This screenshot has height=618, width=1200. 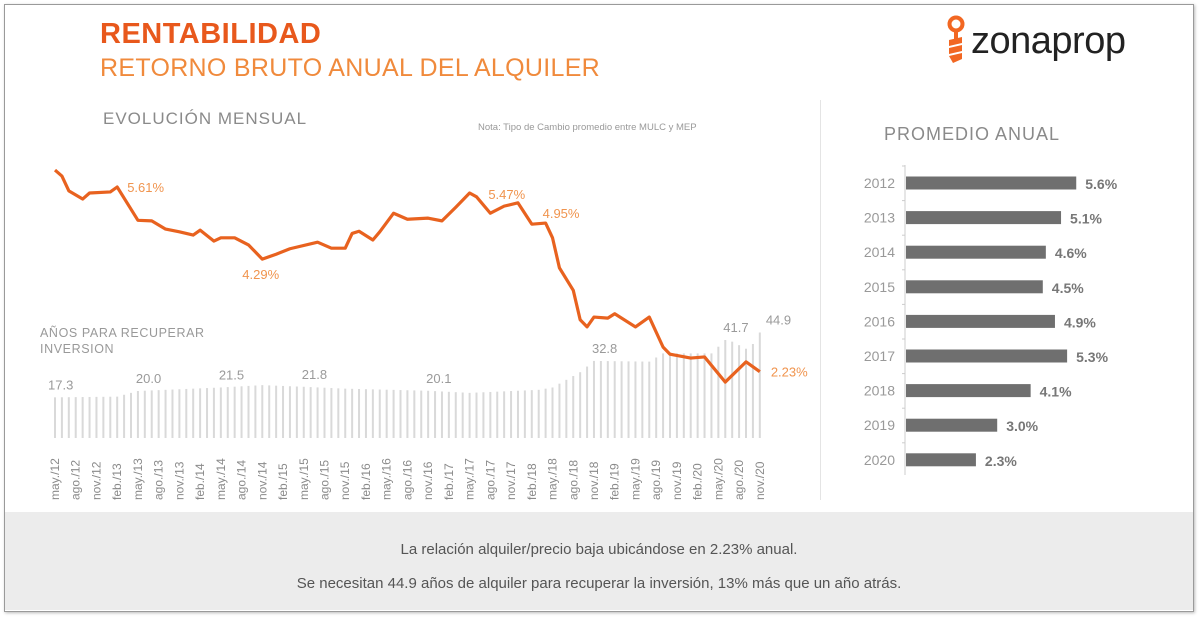 What do you see at coordinates (76, 480) in the screenshot?
I see `x-tick-label: ago./12` at bounding box center [76, 480].